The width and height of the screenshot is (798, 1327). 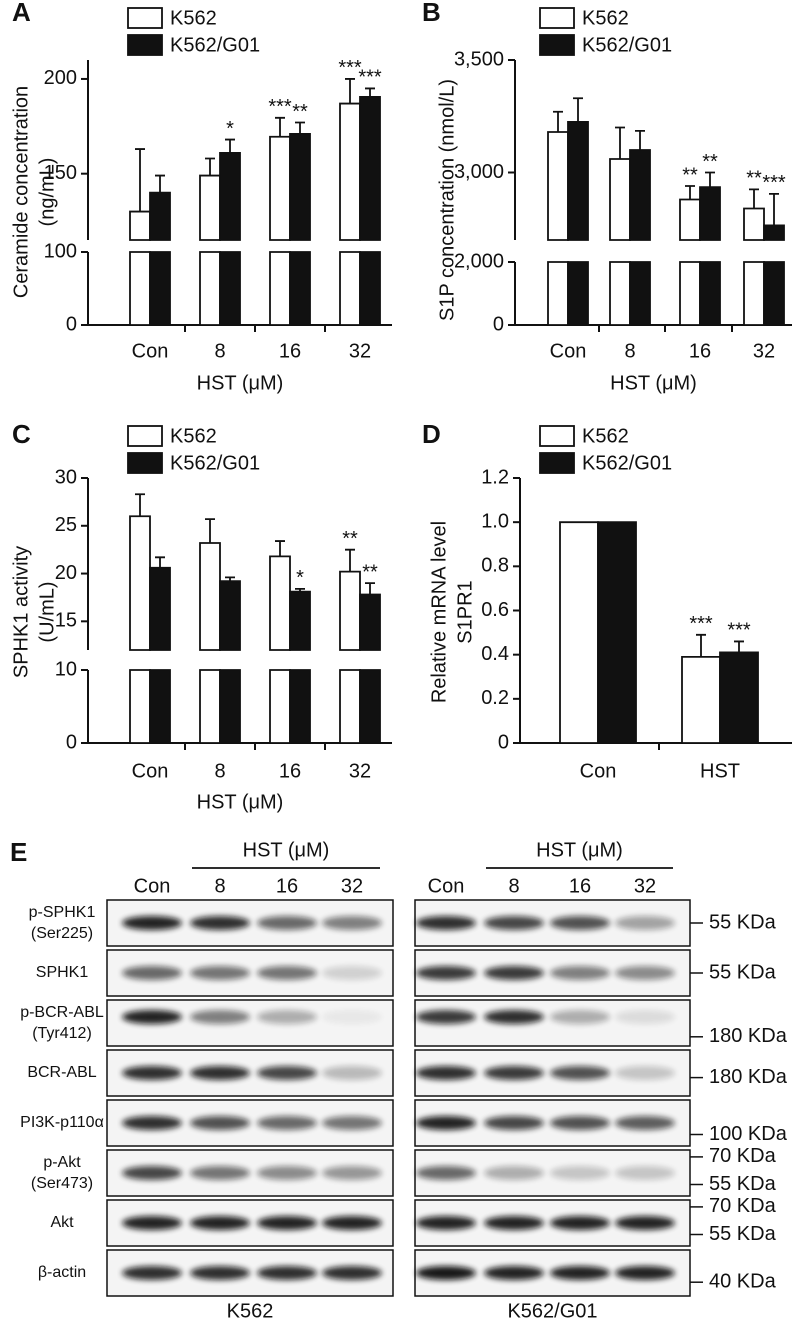 What do you see at coordinates (62, 1122) in the screenshot?
I see `row-label: PI3K-p110α` at bounding box center [62, 1122].